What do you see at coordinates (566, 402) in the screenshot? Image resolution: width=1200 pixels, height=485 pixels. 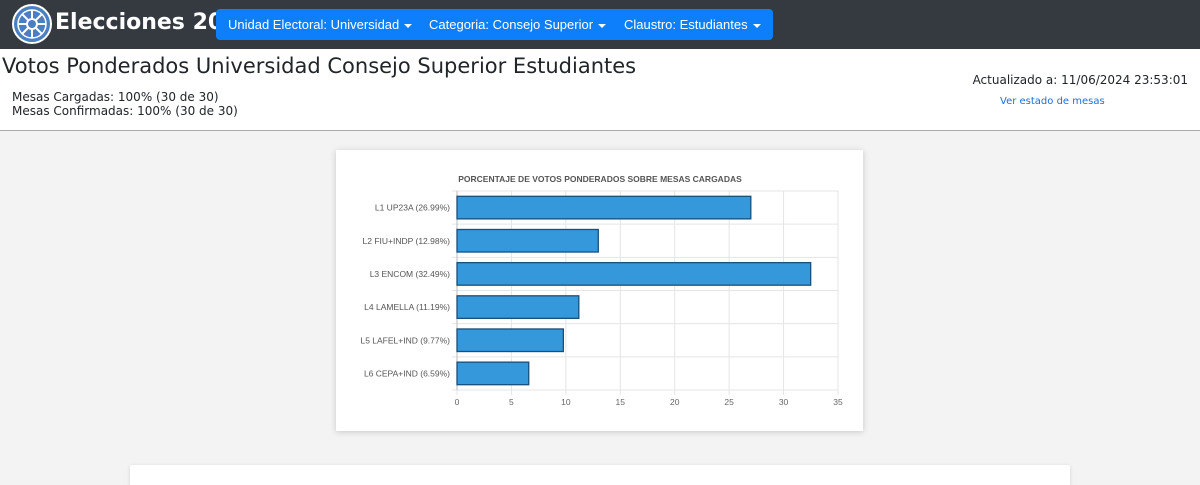 I see `x-tick-label: 10` at bounding box center [566, 402].